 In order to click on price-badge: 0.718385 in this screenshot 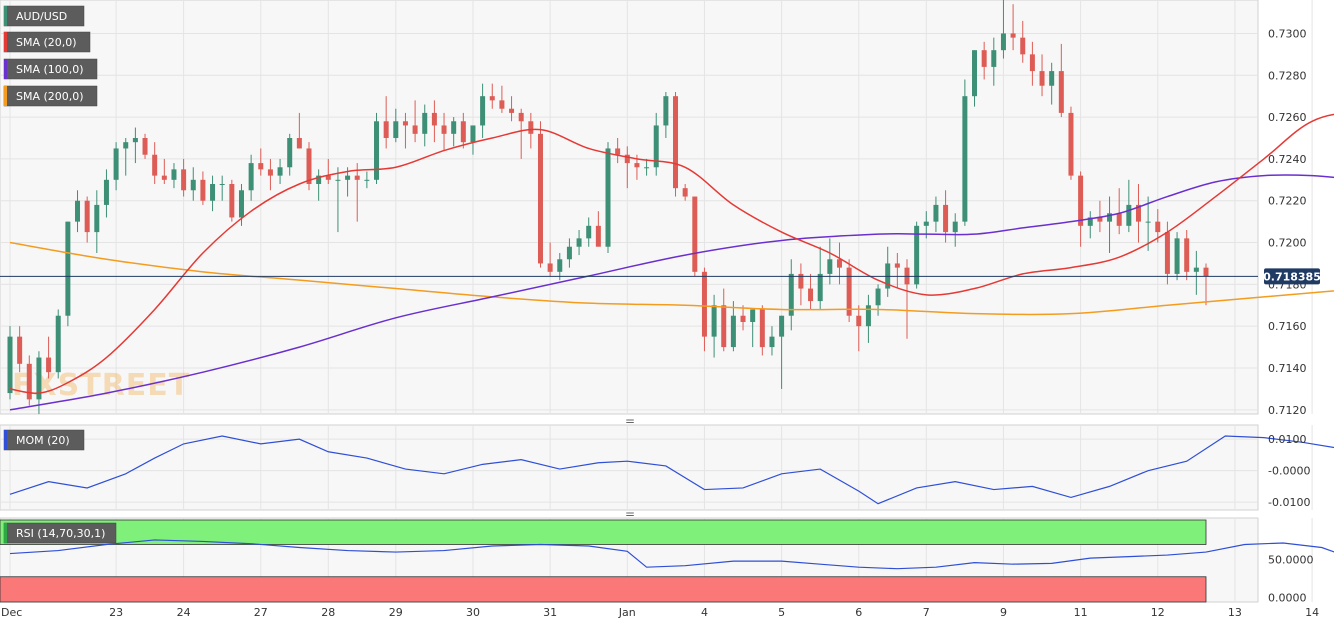, I will do `click(1292, 276)`.